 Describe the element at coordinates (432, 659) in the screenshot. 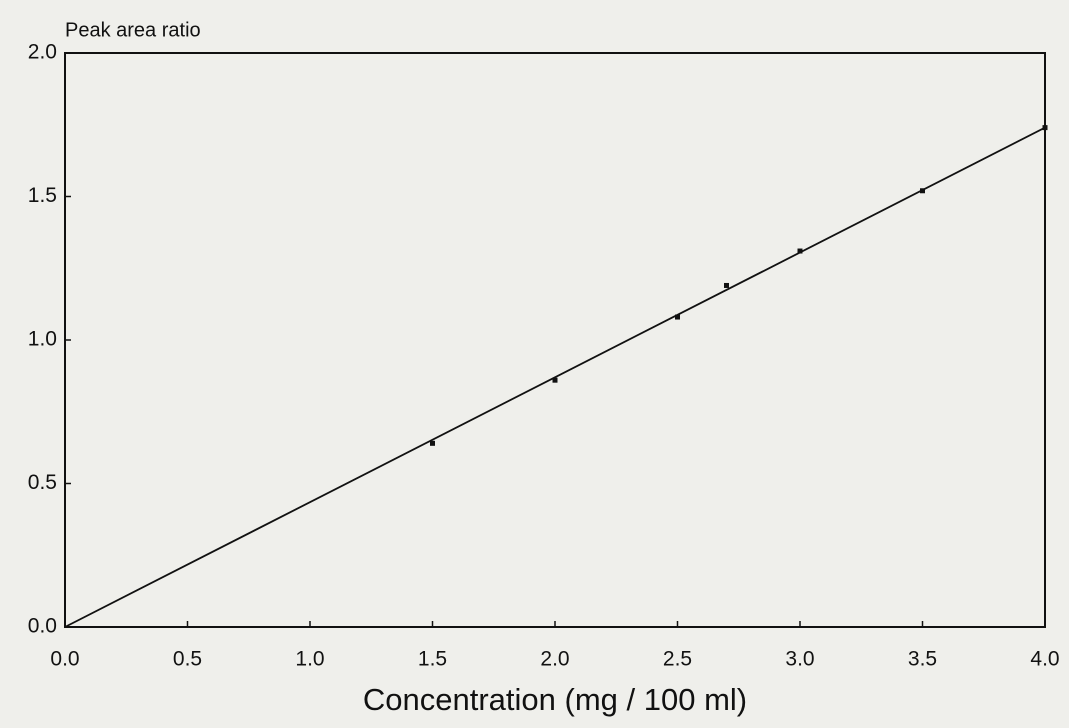

I see `x-tick-label: 1.5` at that location.